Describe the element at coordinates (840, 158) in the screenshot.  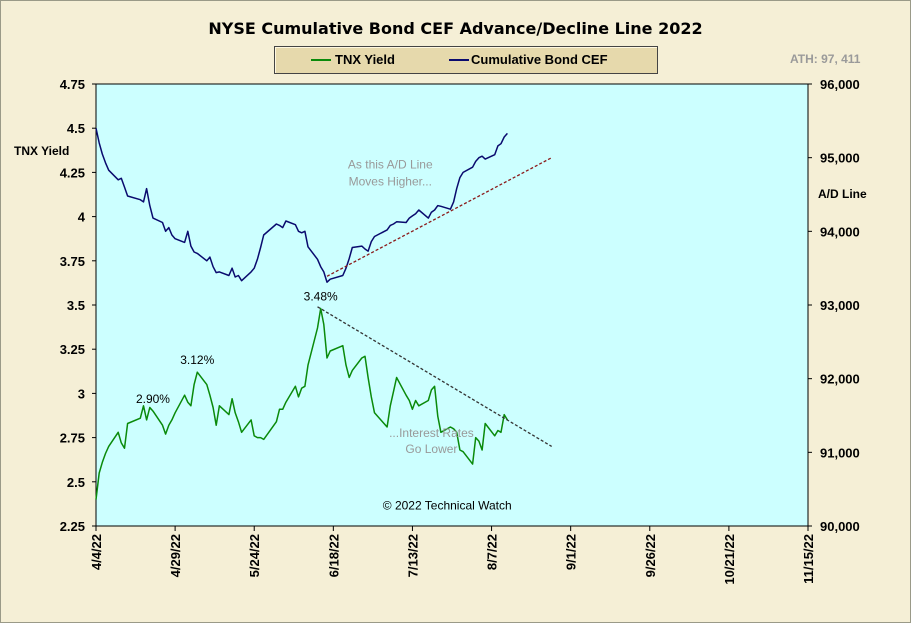
I see `y-right-tick-label: 95,000` at that location.